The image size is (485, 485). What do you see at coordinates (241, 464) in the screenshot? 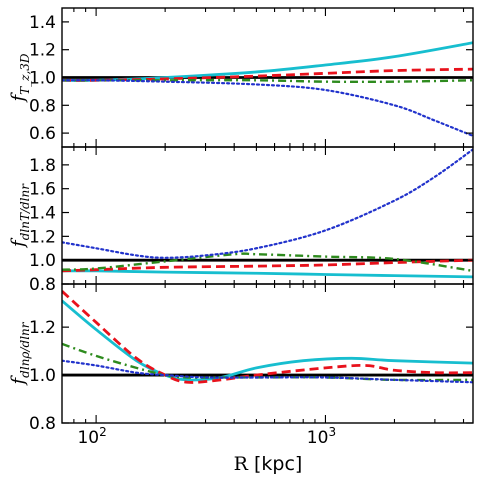
I see `x-axis-label-prefix: R` at bounding box center [241, 464].